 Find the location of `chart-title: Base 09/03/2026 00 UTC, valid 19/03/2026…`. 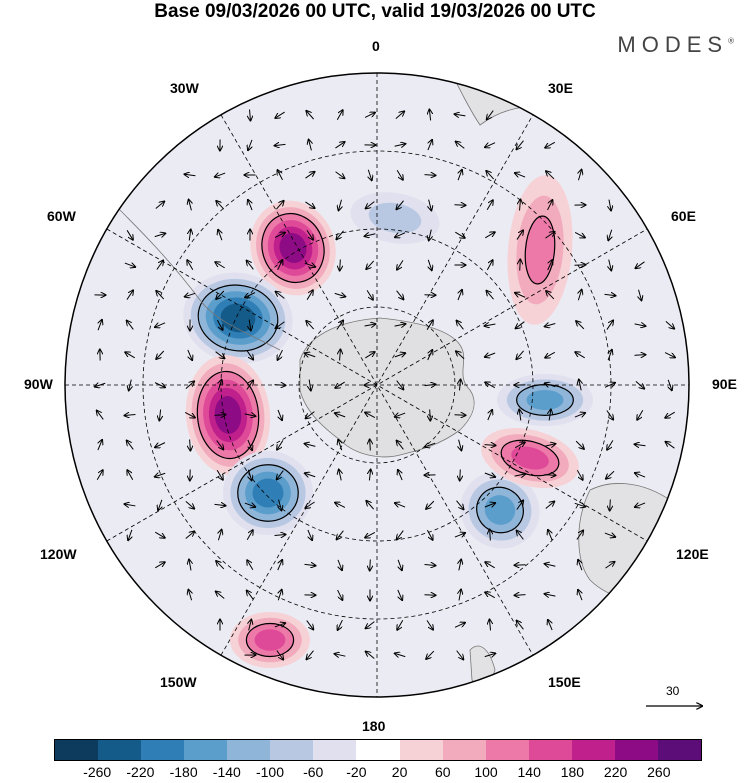

chart-title: Base 09/03/2026 00 UTC, valid 19/03/2026… is located at coordinates (375, 11).